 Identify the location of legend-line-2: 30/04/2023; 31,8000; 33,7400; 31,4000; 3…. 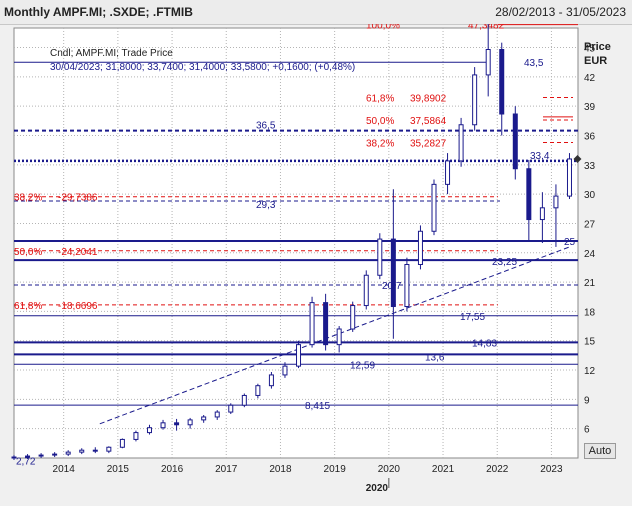
(202, 67).